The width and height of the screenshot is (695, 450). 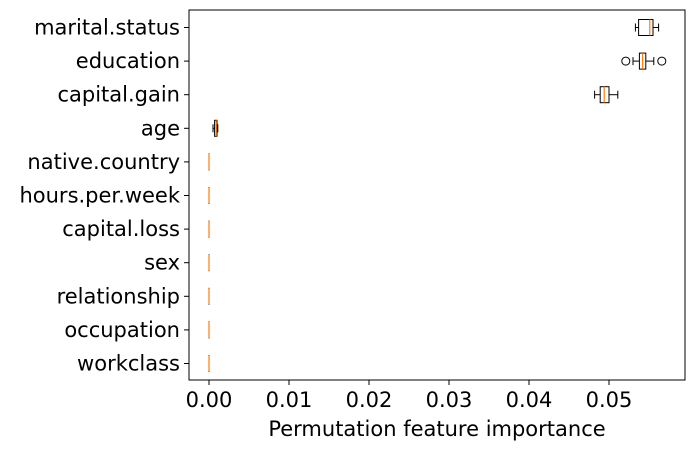 I want to click on y-tick-label: sex, so click(x=162, y=263).